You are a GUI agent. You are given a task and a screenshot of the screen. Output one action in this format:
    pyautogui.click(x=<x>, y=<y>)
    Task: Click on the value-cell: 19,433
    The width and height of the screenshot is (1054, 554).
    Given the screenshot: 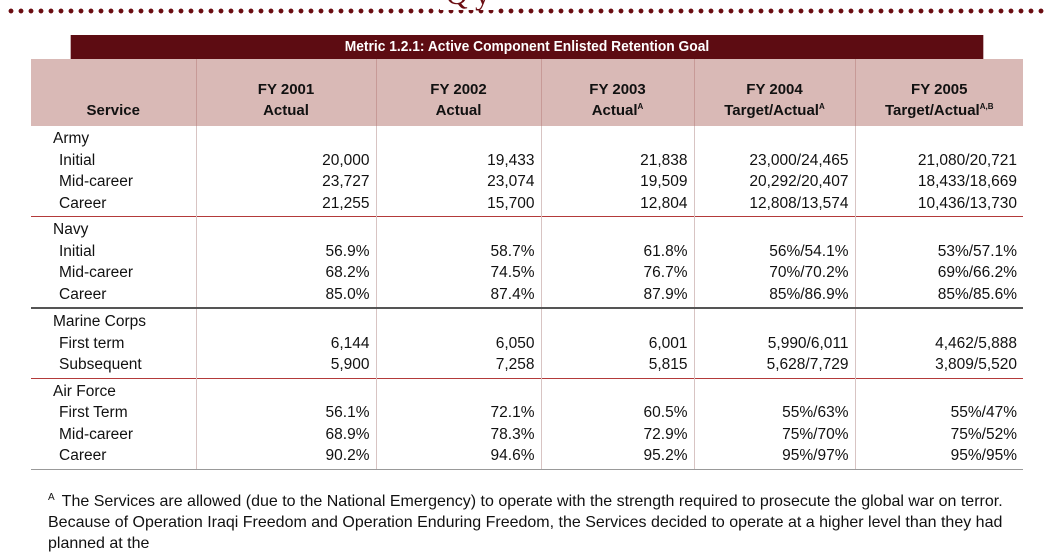 What is the action you would take?
    pyautogui.click(x=458, y=160)
    